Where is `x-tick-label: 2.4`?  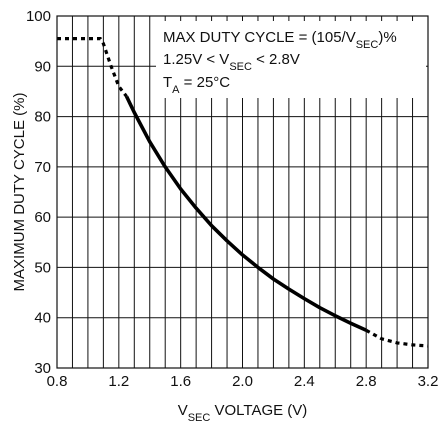 x-tick-label: 2.4 is located at coordinates (304, 381).